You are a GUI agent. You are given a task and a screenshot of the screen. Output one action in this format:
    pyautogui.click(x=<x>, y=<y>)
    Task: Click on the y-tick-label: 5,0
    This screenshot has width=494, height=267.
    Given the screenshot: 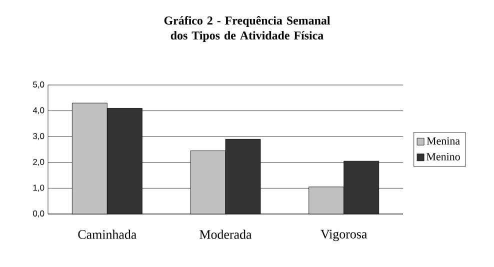 What is the action you would take?
    pyautogui.click(x=38, y=85)
    